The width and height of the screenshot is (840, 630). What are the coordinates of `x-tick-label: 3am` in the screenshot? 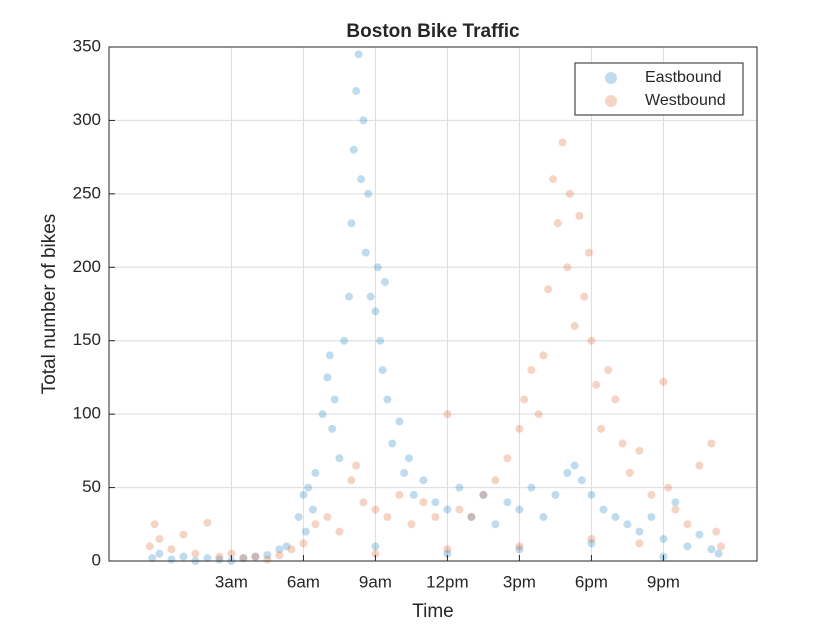 It's located at (231, 581).